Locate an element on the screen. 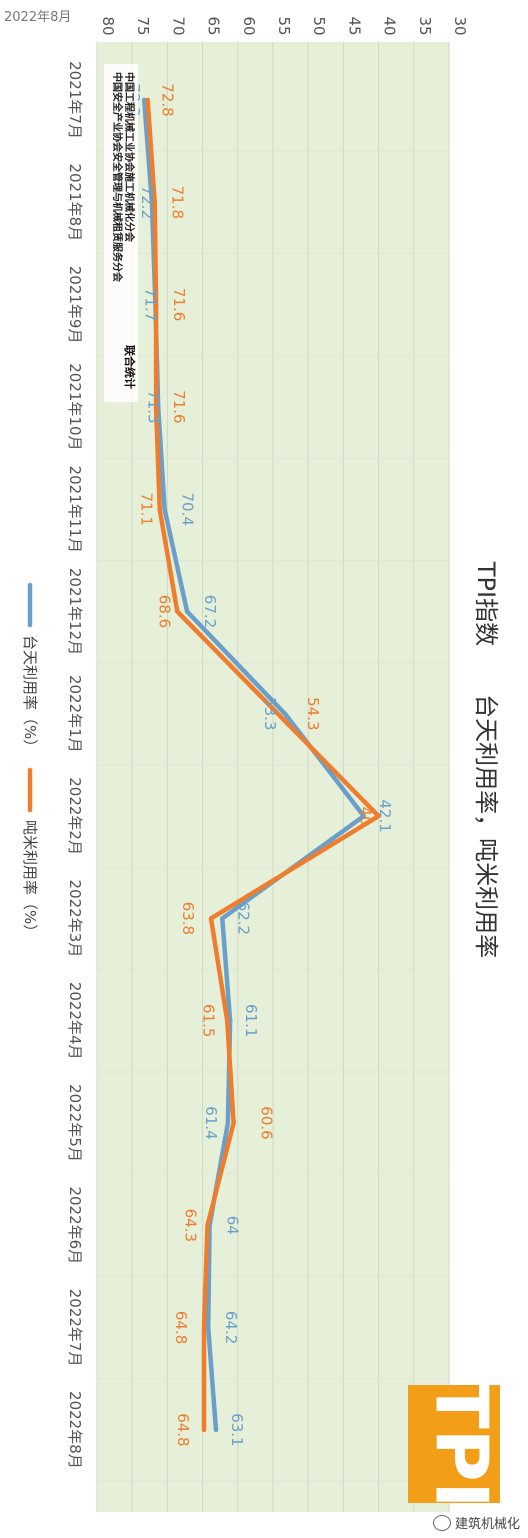 The image size is (528, 1538). data-label: 61.5 is located at coordinates (208, 1020).